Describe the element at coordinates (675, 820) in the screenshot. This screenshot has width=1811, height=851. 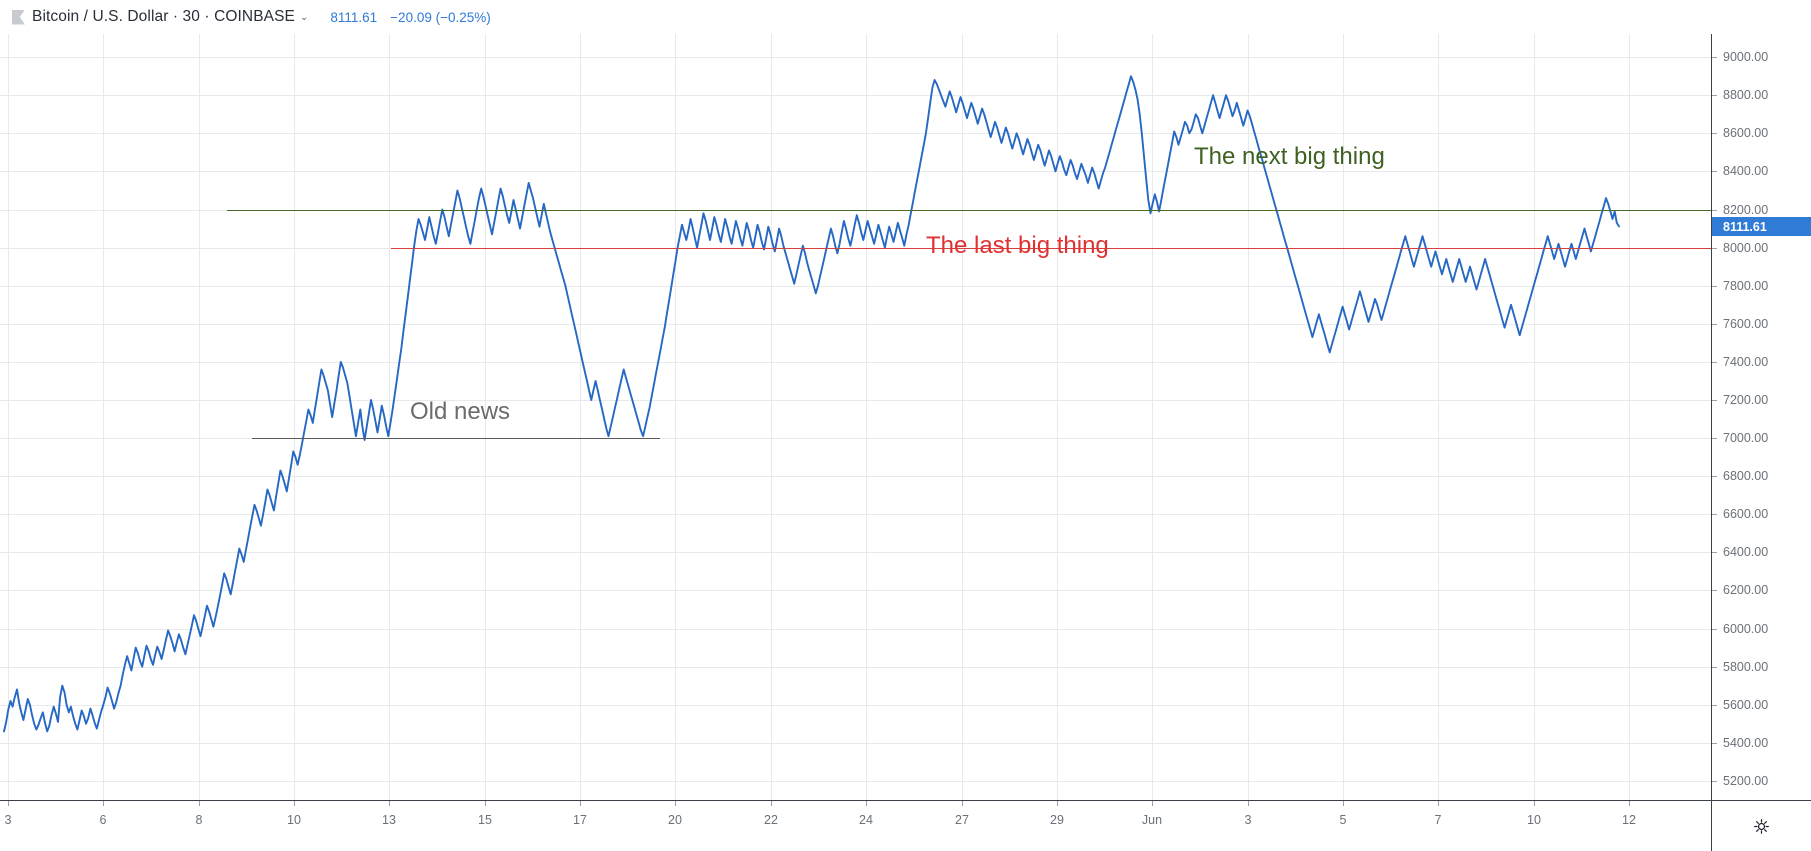
I see `time-tick-label: 20` at that location.